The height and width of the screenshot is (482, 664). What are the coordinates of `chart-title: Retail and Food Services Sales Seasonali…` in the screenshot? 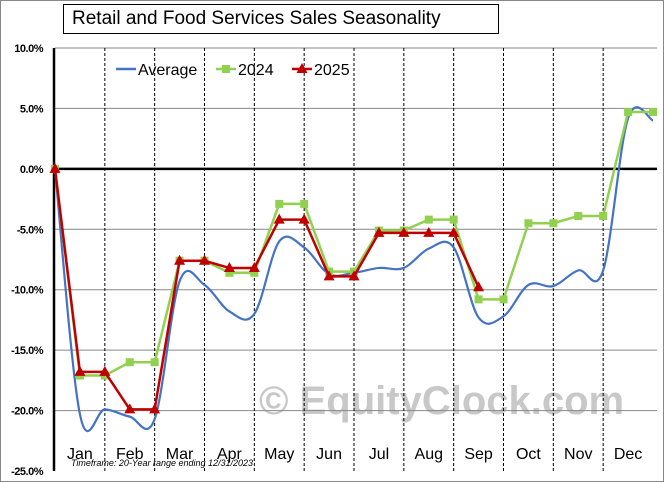 It's located at (281, 19).